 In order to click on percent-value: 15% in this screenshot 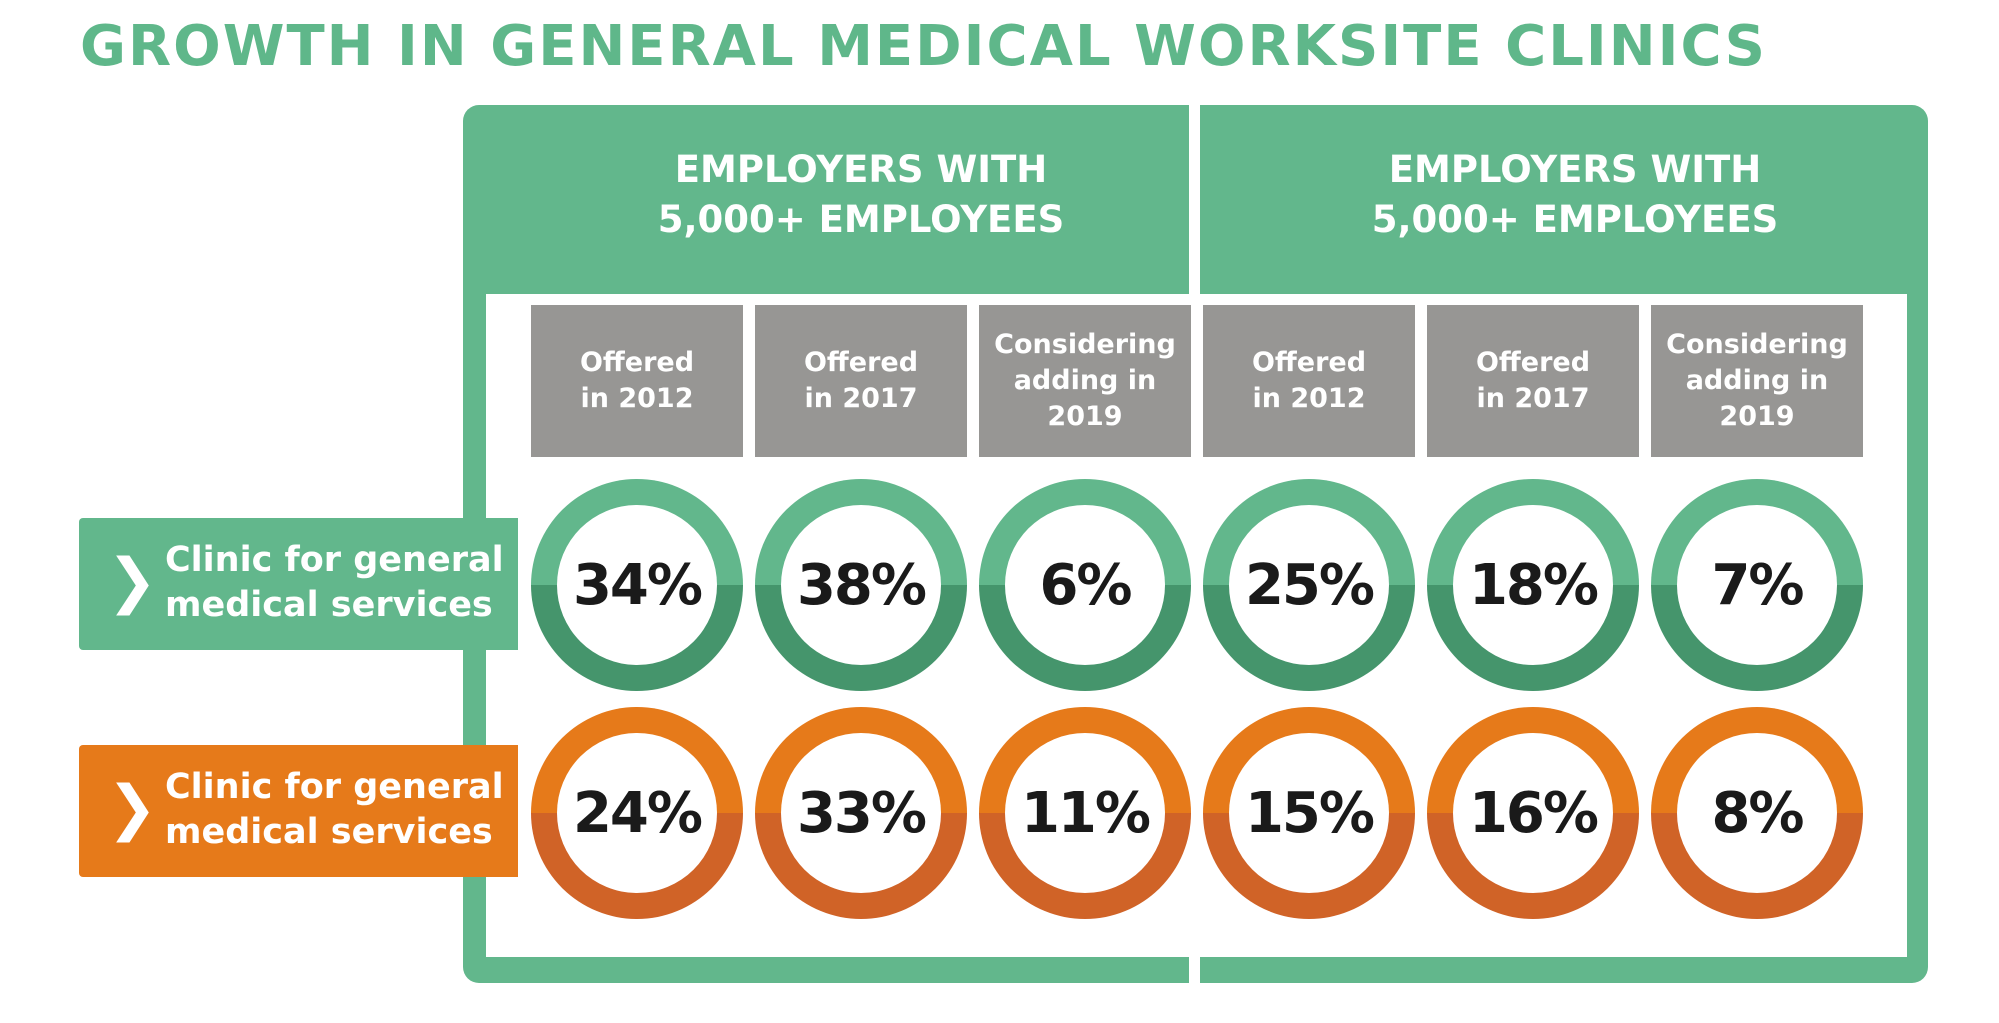, I will do `click(1309, 813)`.